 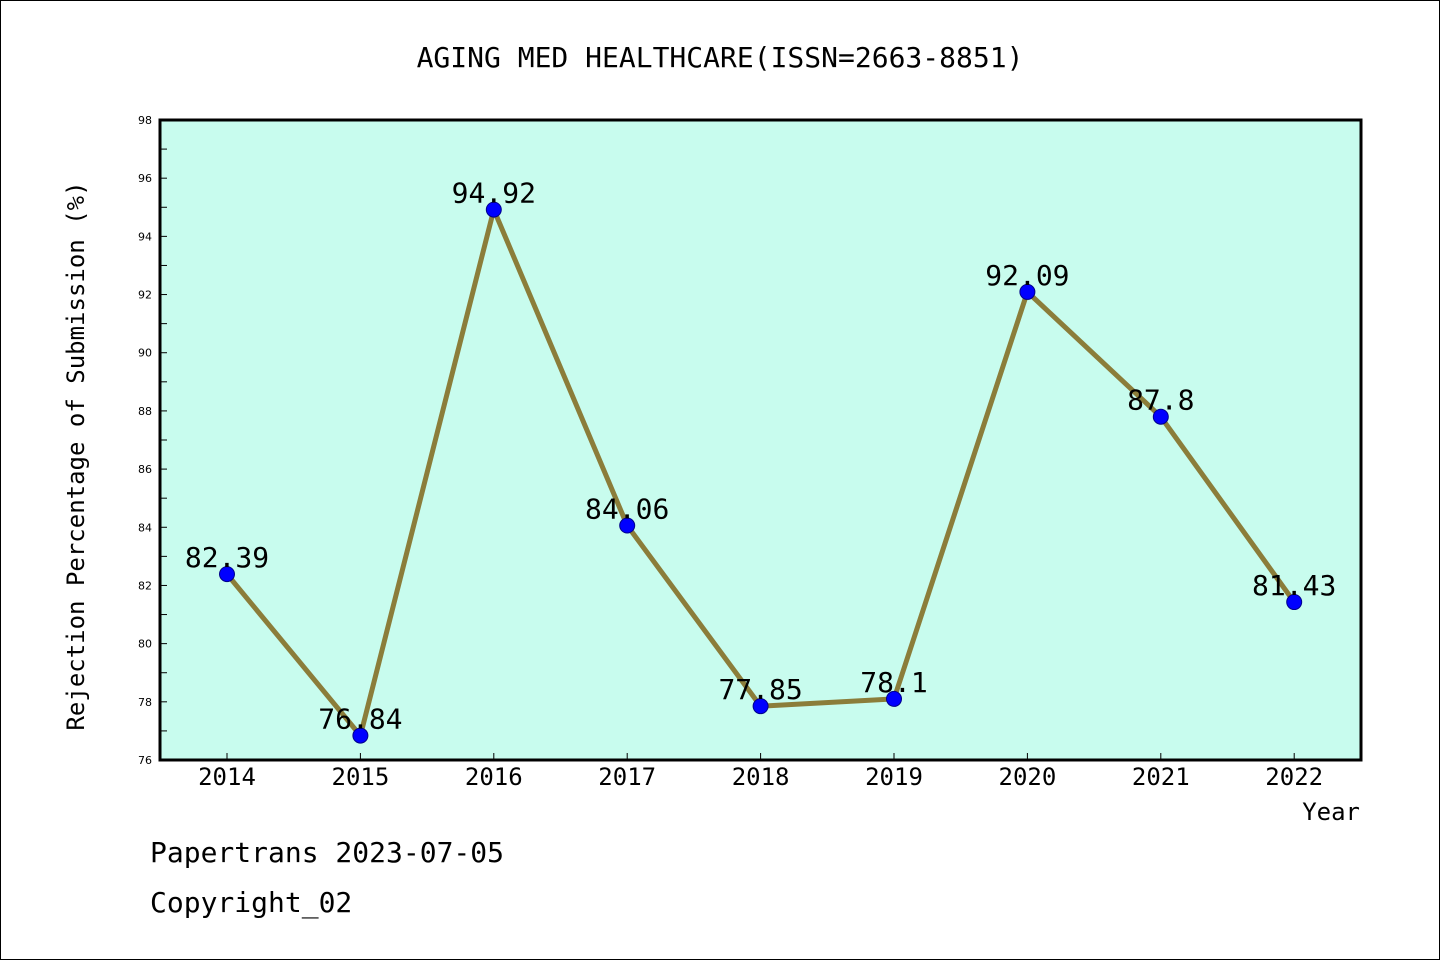 I want to click on chart-title: AGING MED HEALTHCARE(ISSN=2663-8851), so click(x=720, y=57).